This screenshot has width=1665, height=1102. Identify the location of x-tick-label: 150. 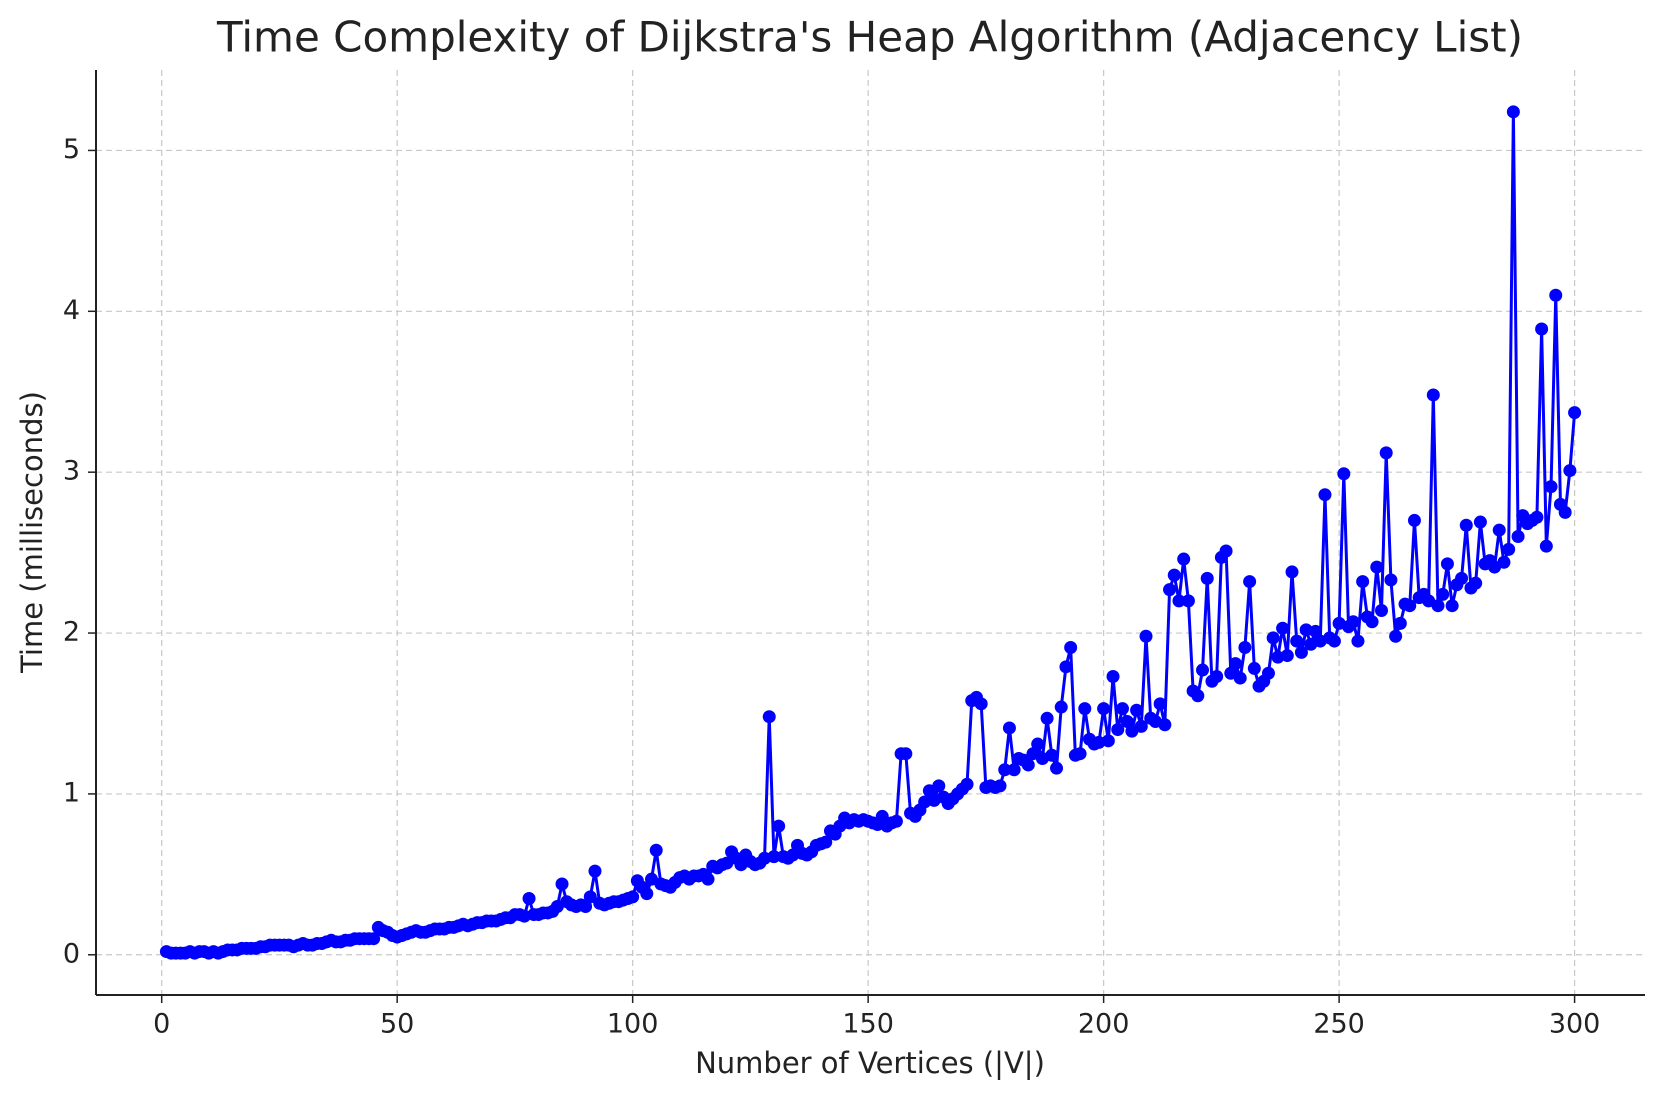
(868, 1024).